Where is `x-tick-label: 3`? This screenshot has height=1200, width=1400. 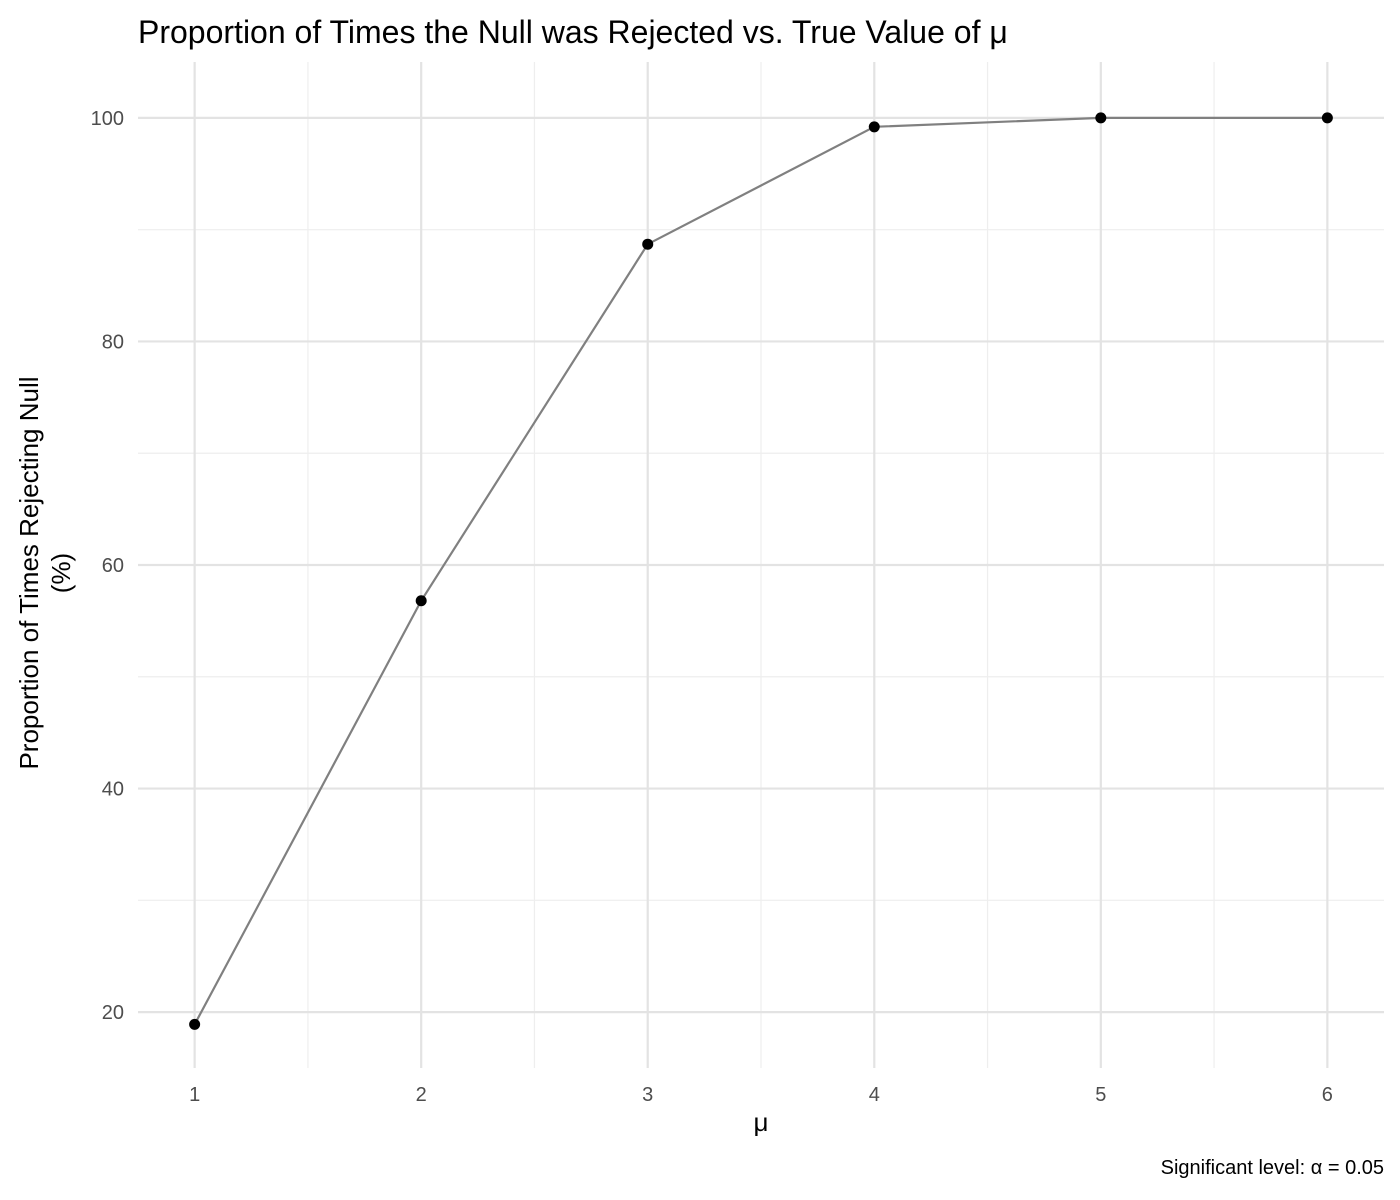 x-tick-label: 3 is located at coordinates (647, 1095).